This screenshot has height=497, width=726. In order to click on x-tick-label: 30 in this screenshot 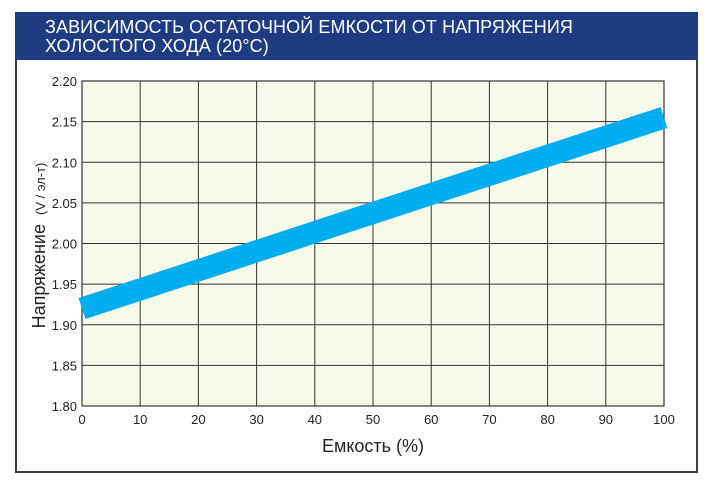, I will do `click(256, 419)`.